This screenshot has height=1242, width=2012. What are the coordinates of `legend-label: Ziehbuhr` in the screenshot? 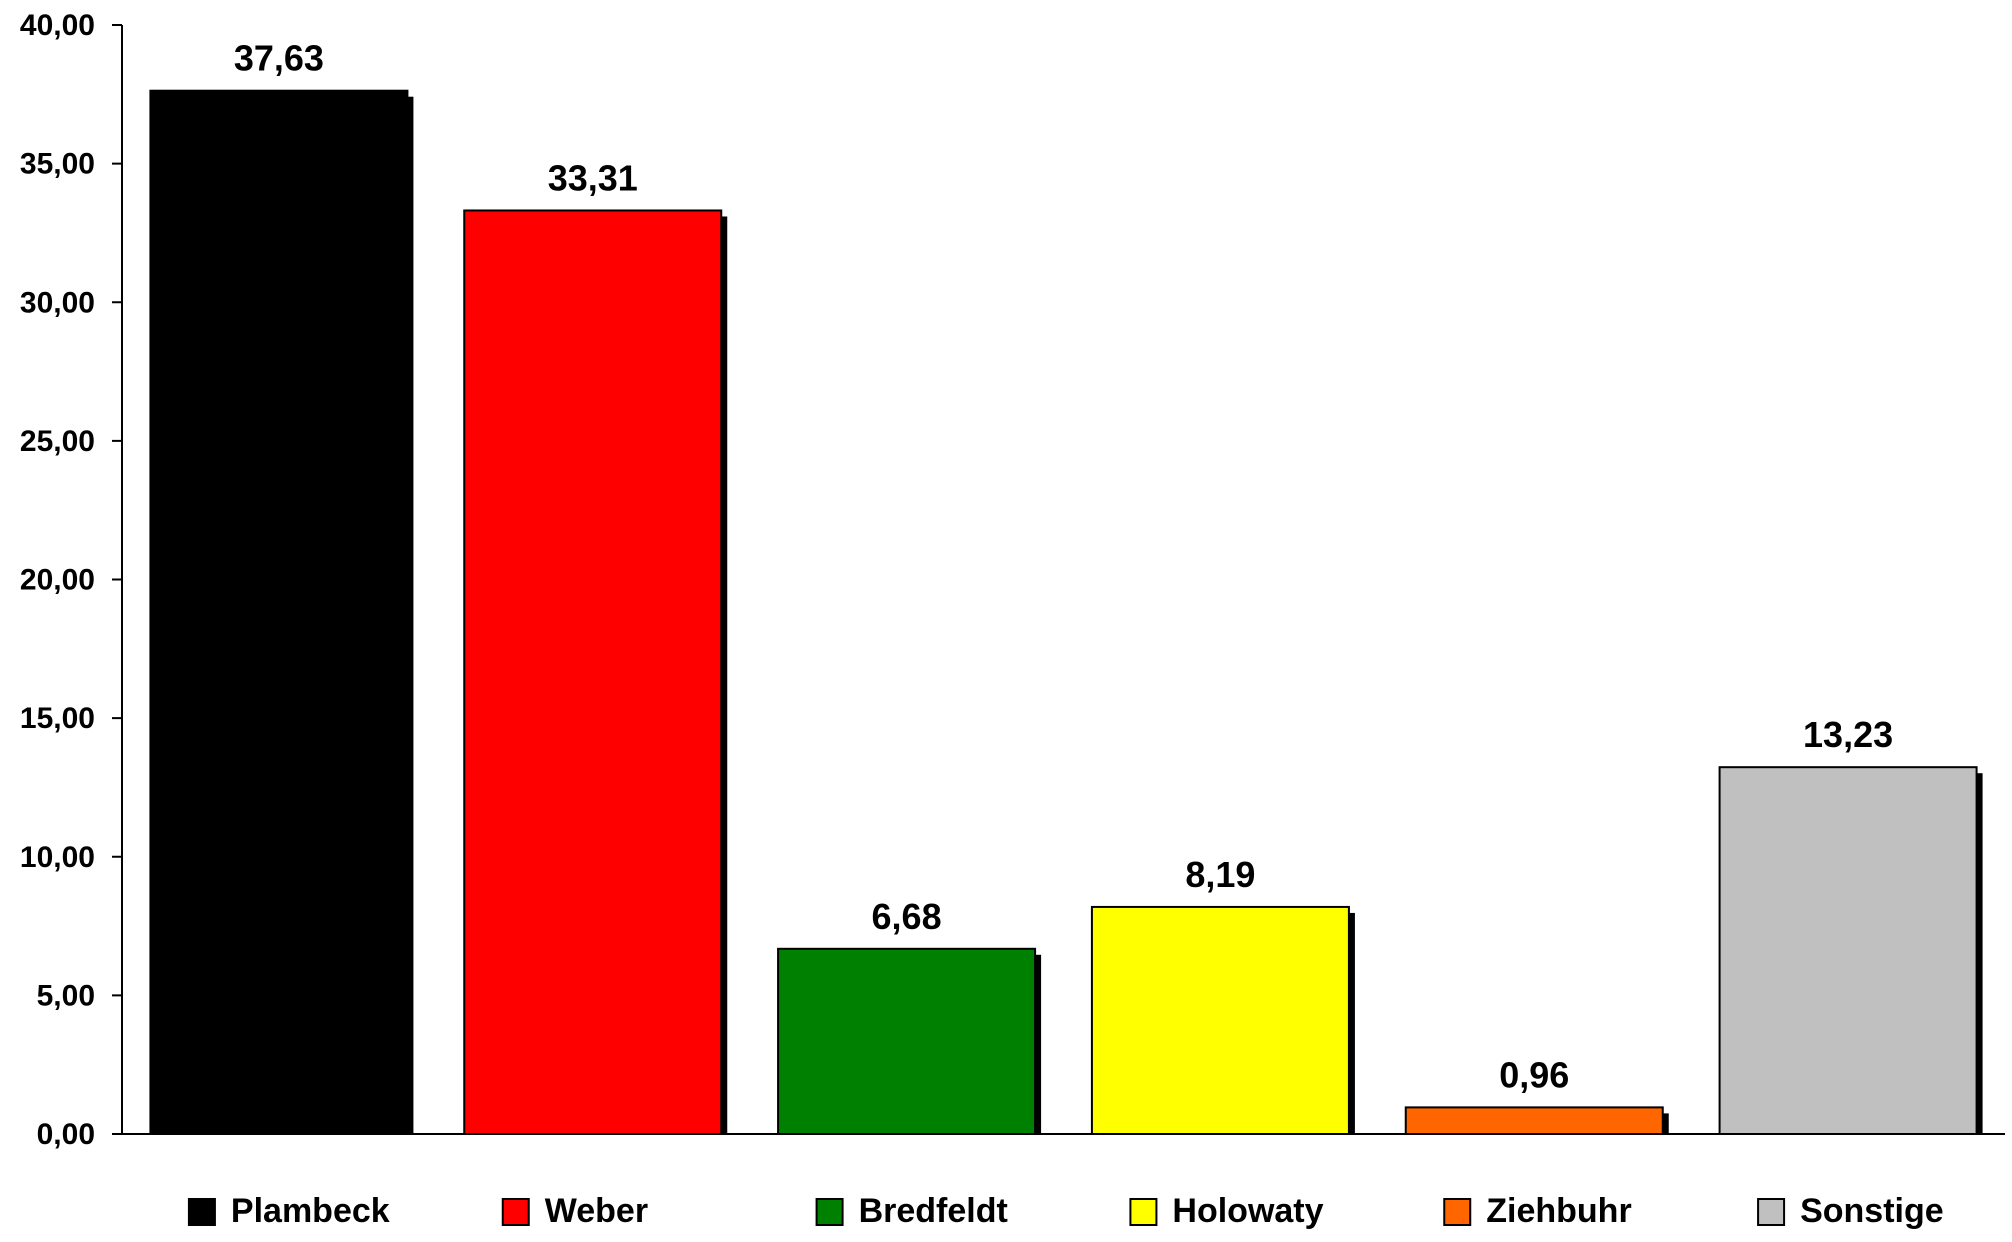 It's located at (1558, 1211).